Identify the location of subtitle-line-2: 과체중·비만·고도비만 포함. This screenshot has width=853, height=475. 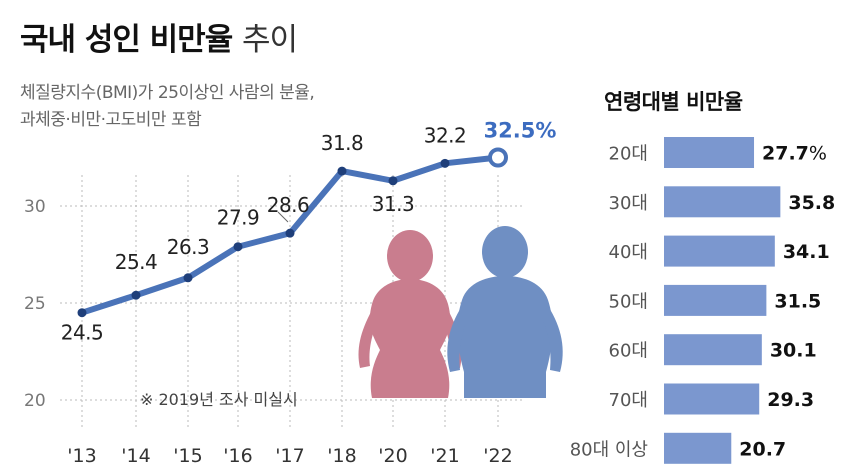
(111, 120).